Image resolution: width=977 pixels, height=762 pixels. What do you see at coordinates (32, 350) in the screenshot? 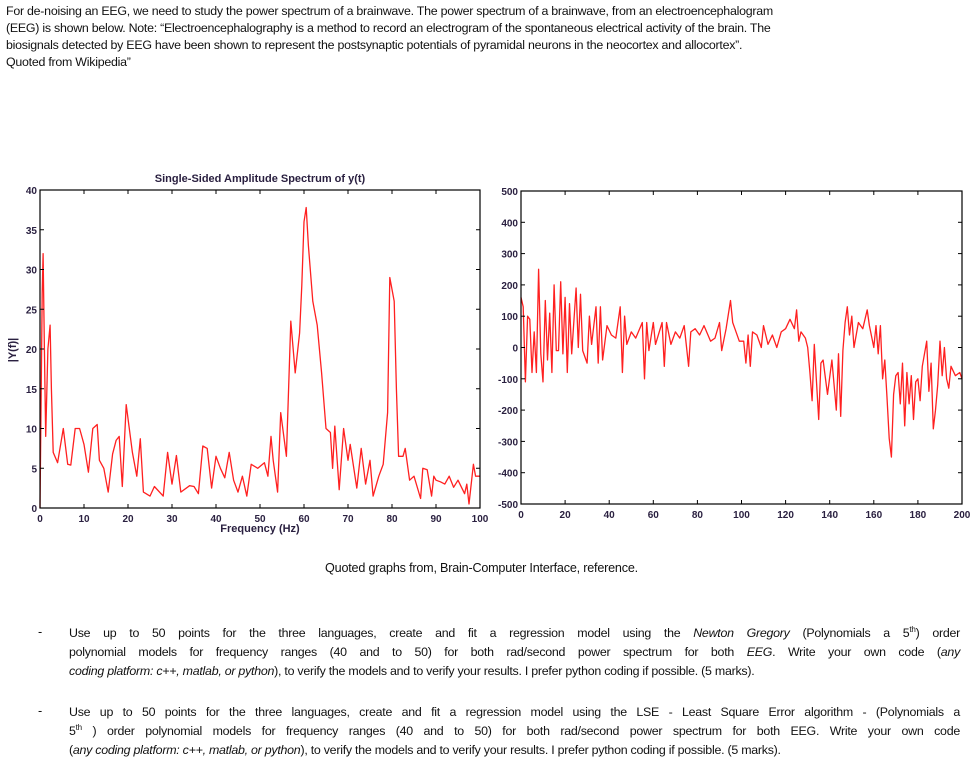
I see `y-tick-label: 20` at bounding box center [32, 350].